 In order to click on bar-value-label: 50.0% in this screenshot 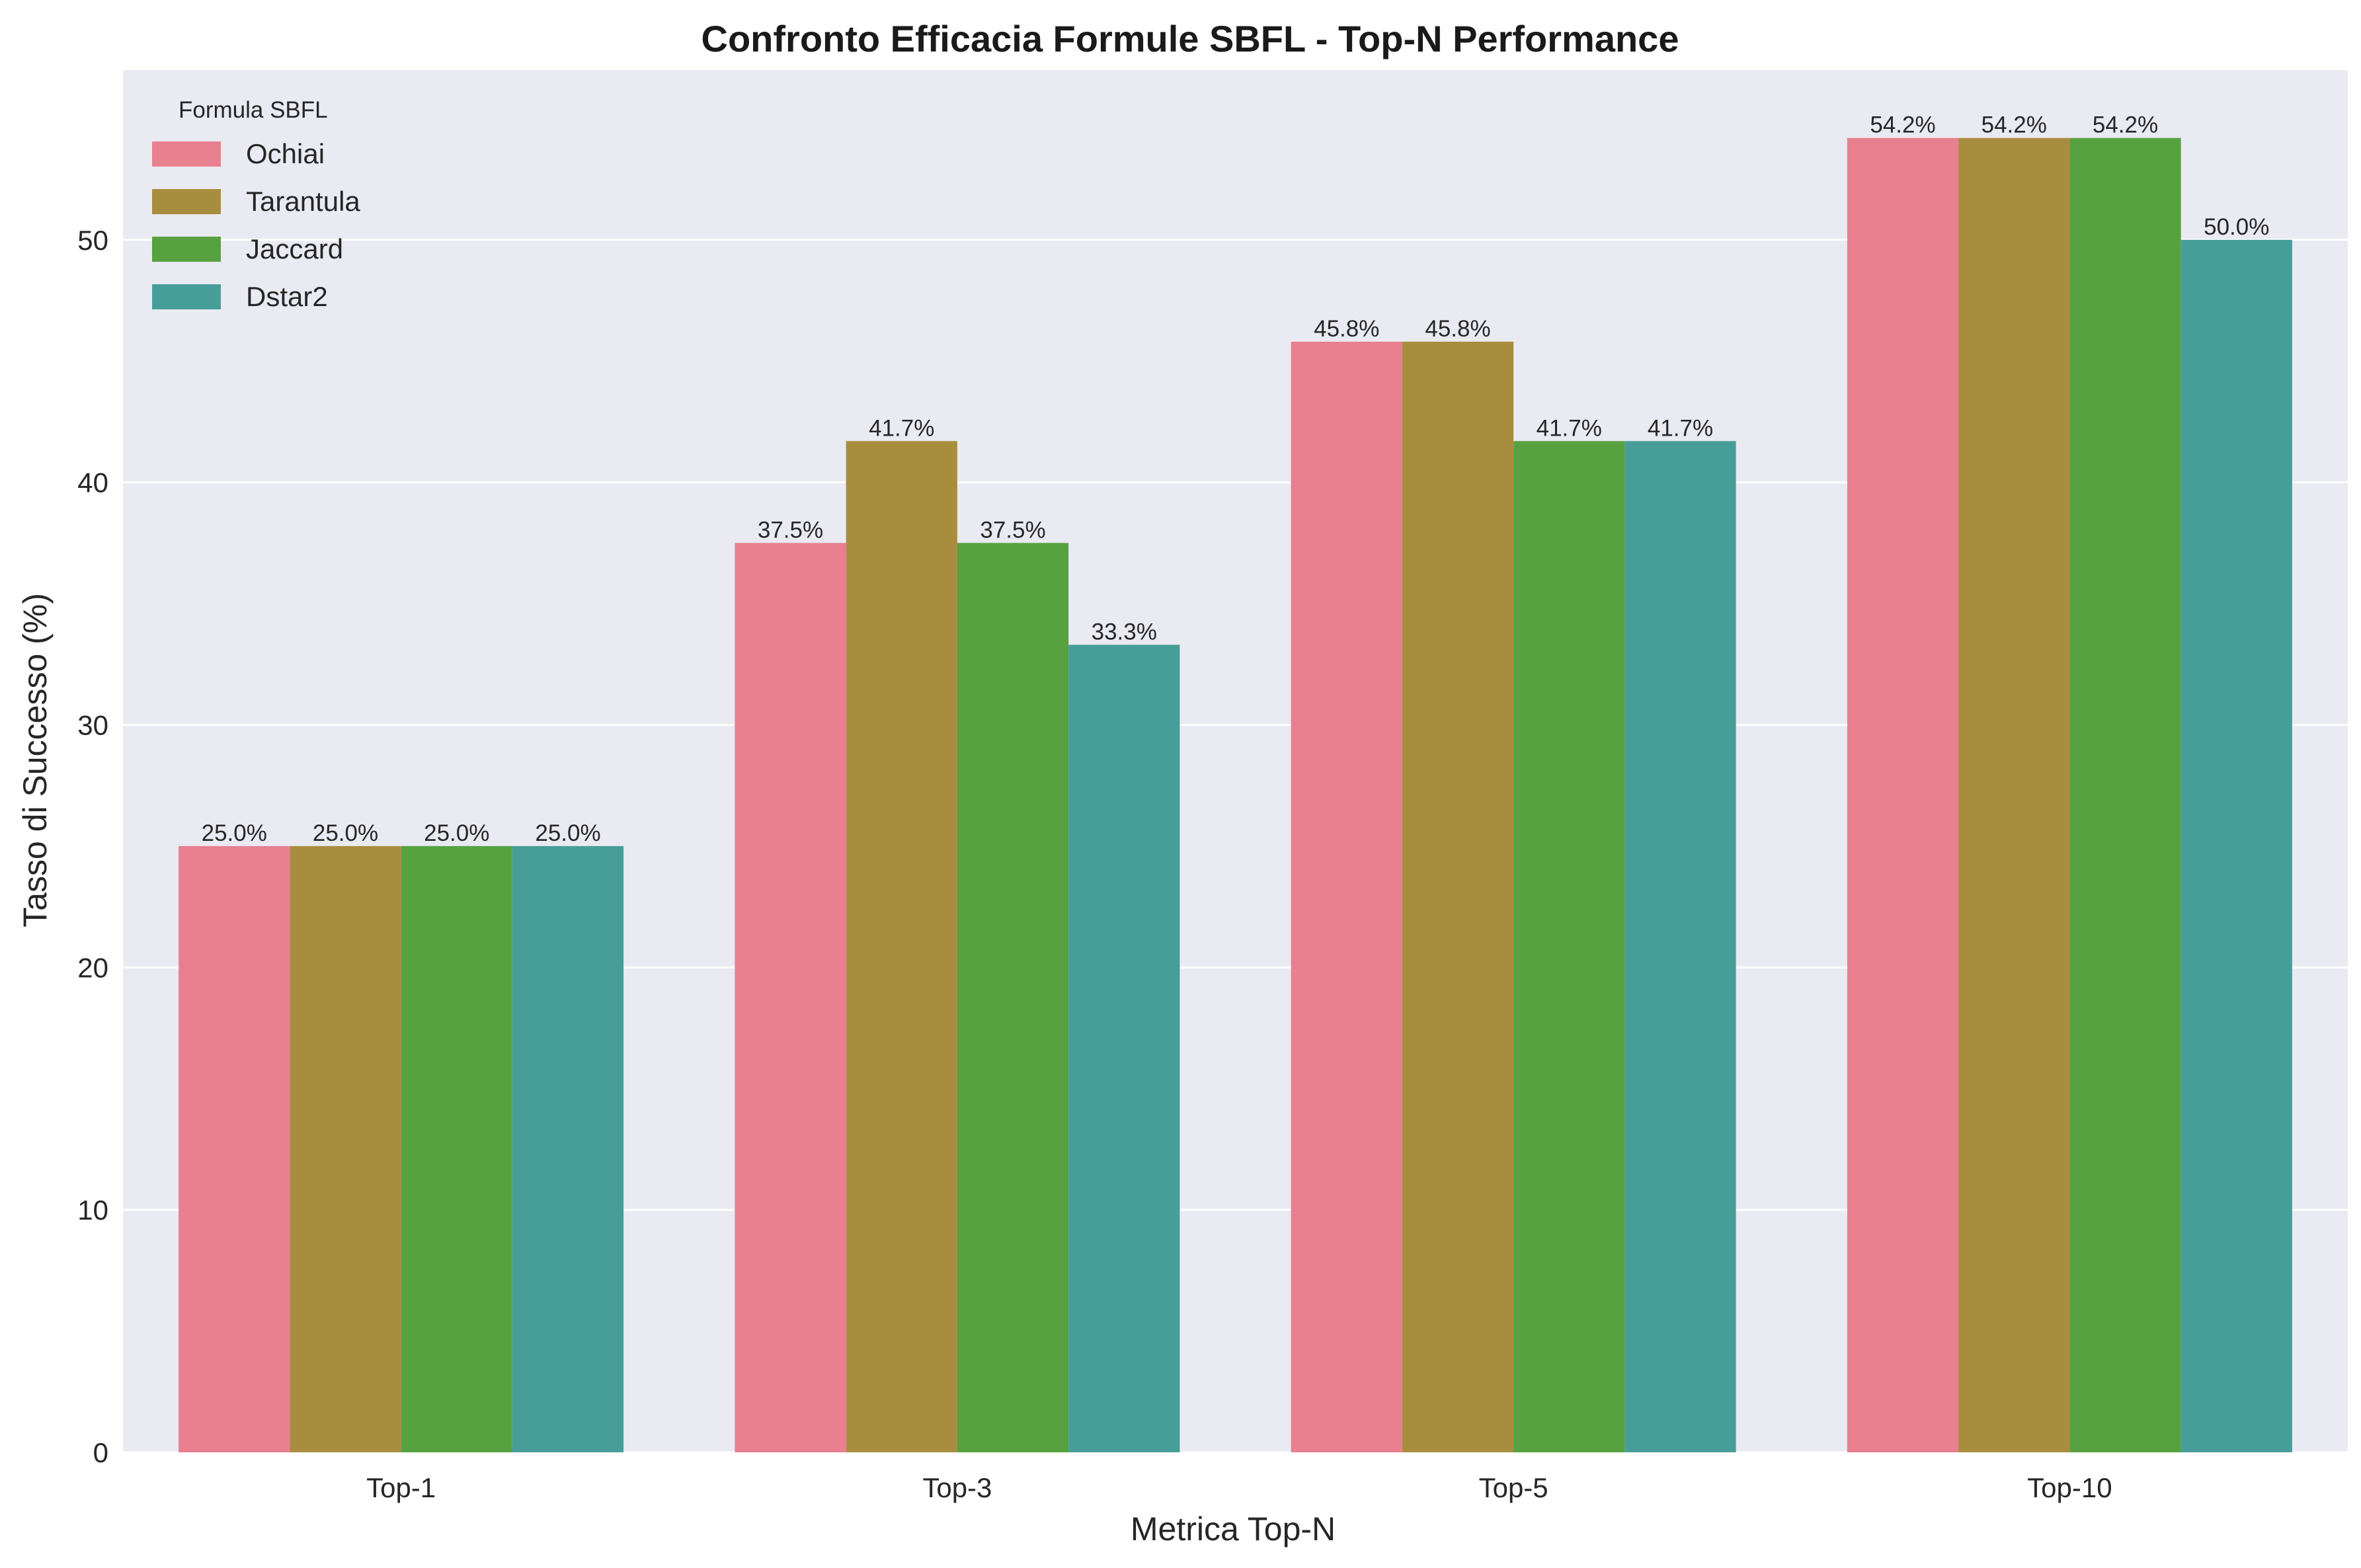, I will do `click(2236, 227)`.